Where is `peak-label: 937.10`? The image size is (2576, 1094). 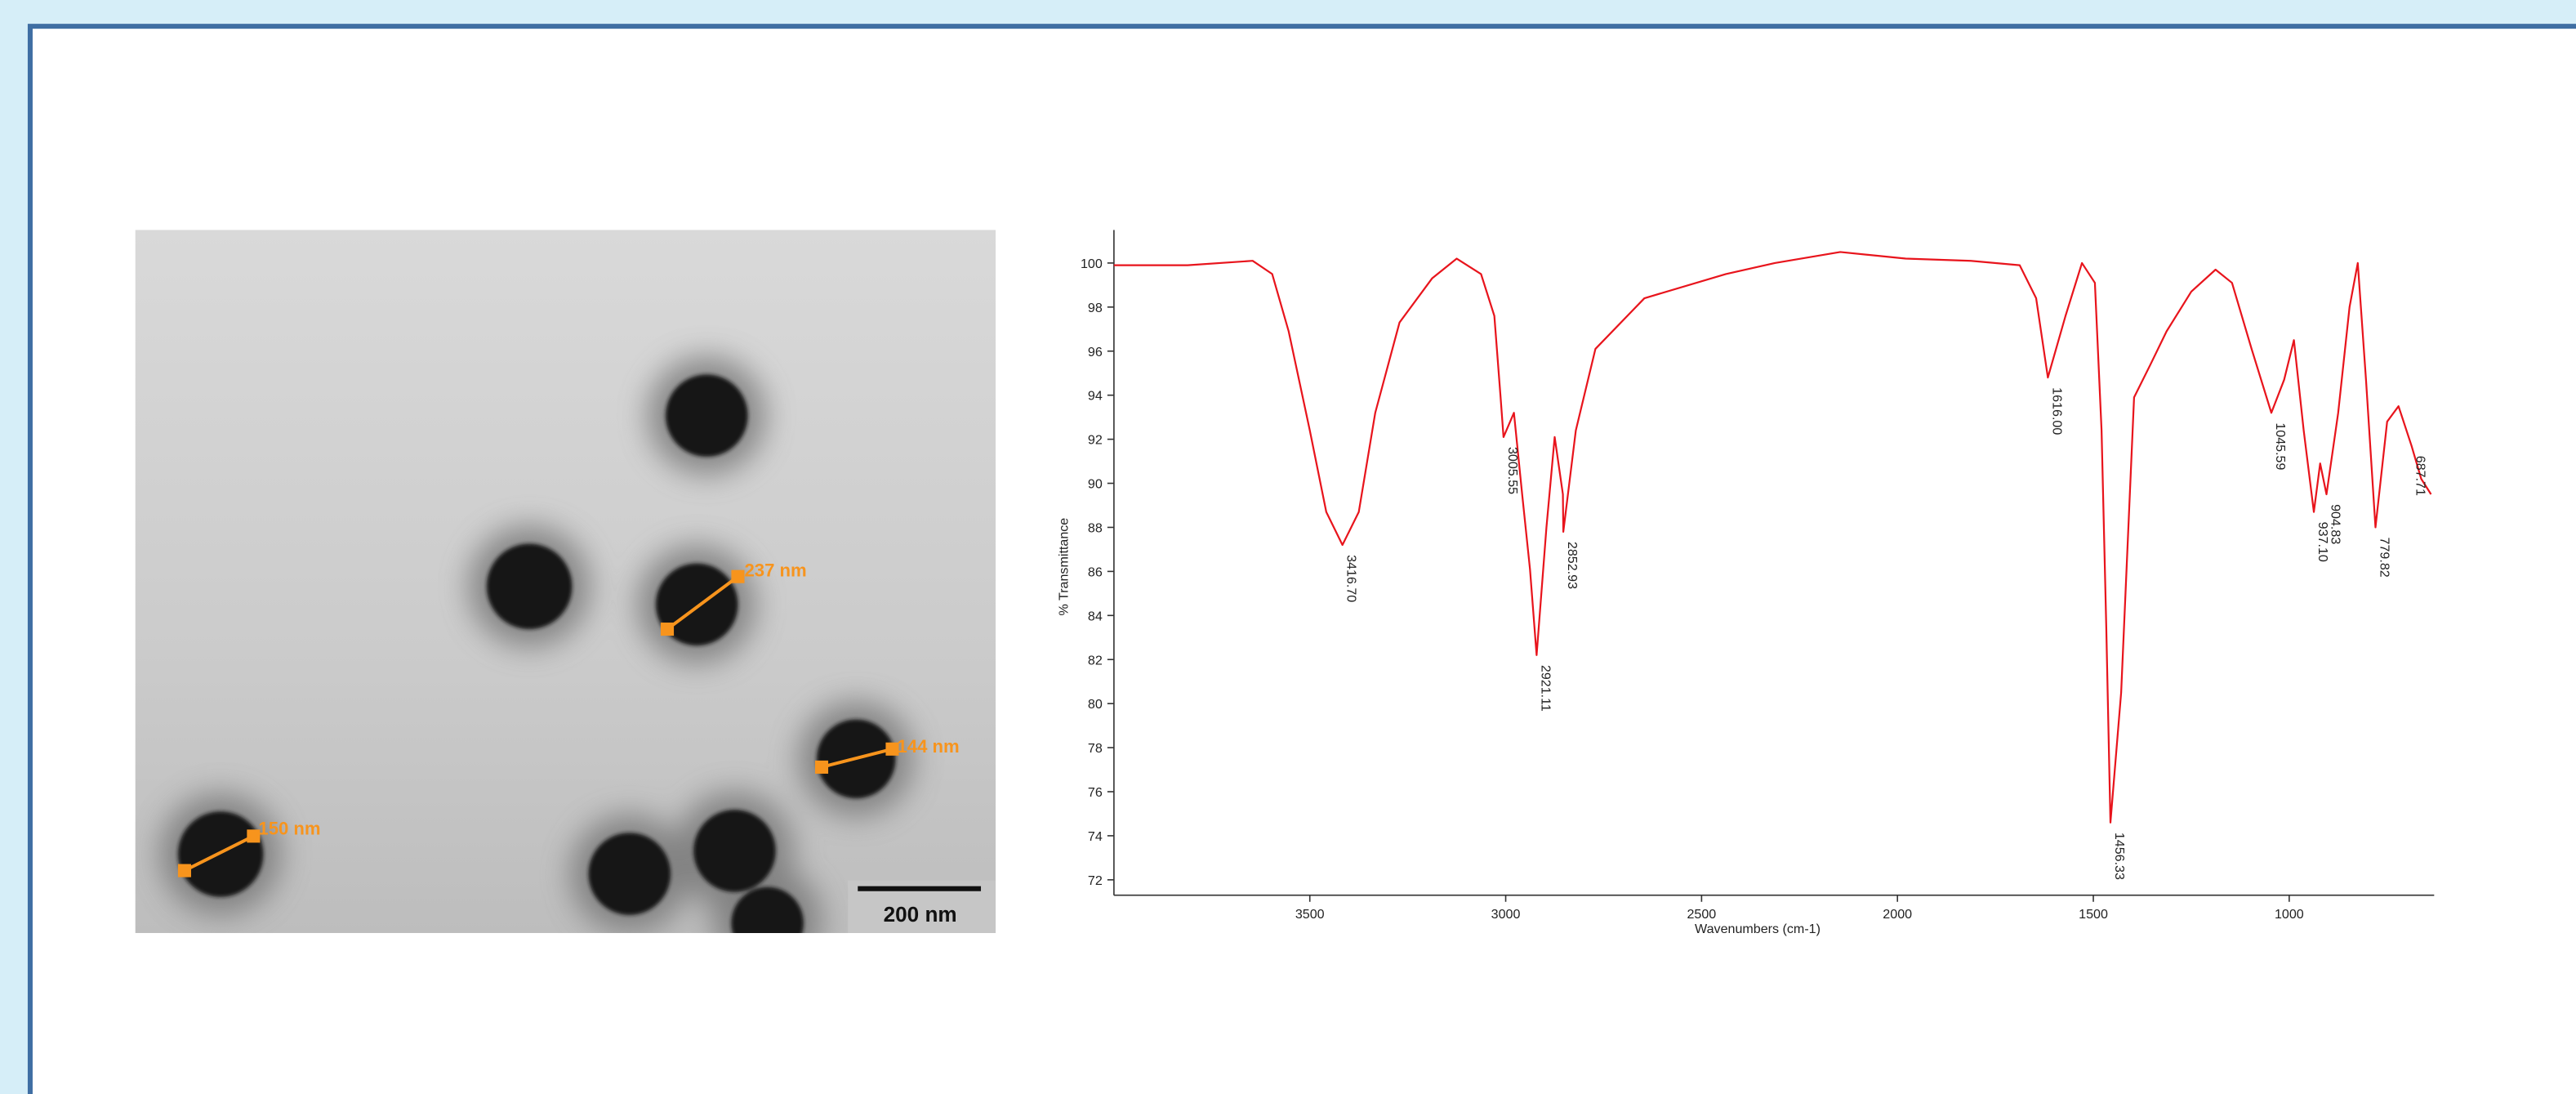
peak-label: 937.10 is located at coordinates (2322, 542).